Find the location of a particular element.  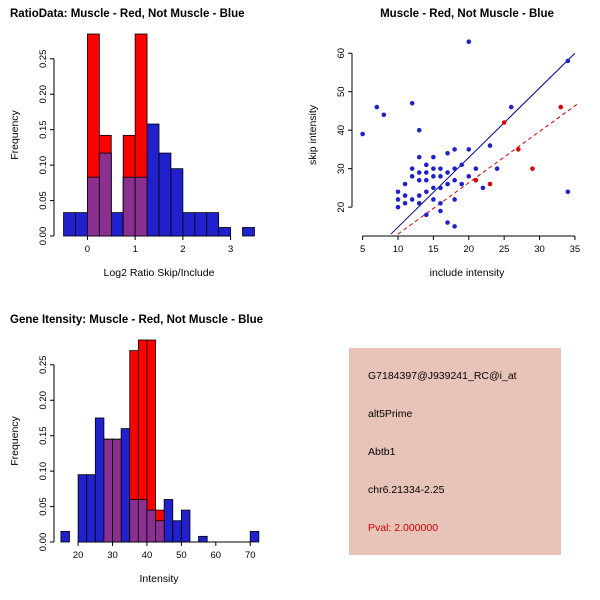

points-muscle is located at coordinates (518, 145).